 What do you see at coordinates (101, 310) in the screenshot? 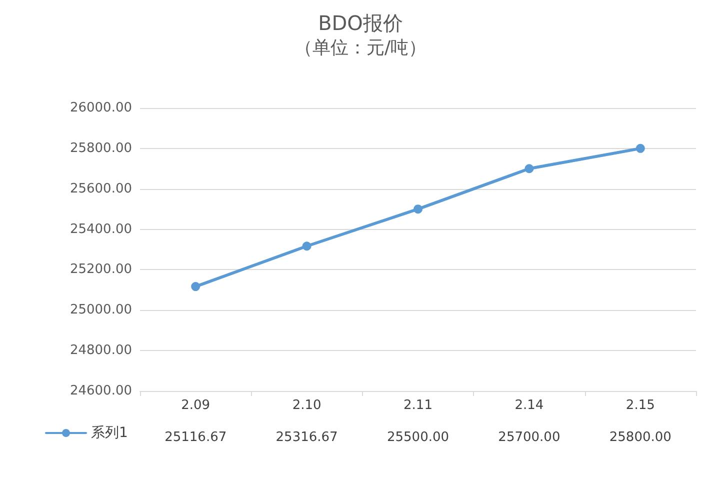
I see `y-tick-label: 25000.00` at bounding box center [101, 310].